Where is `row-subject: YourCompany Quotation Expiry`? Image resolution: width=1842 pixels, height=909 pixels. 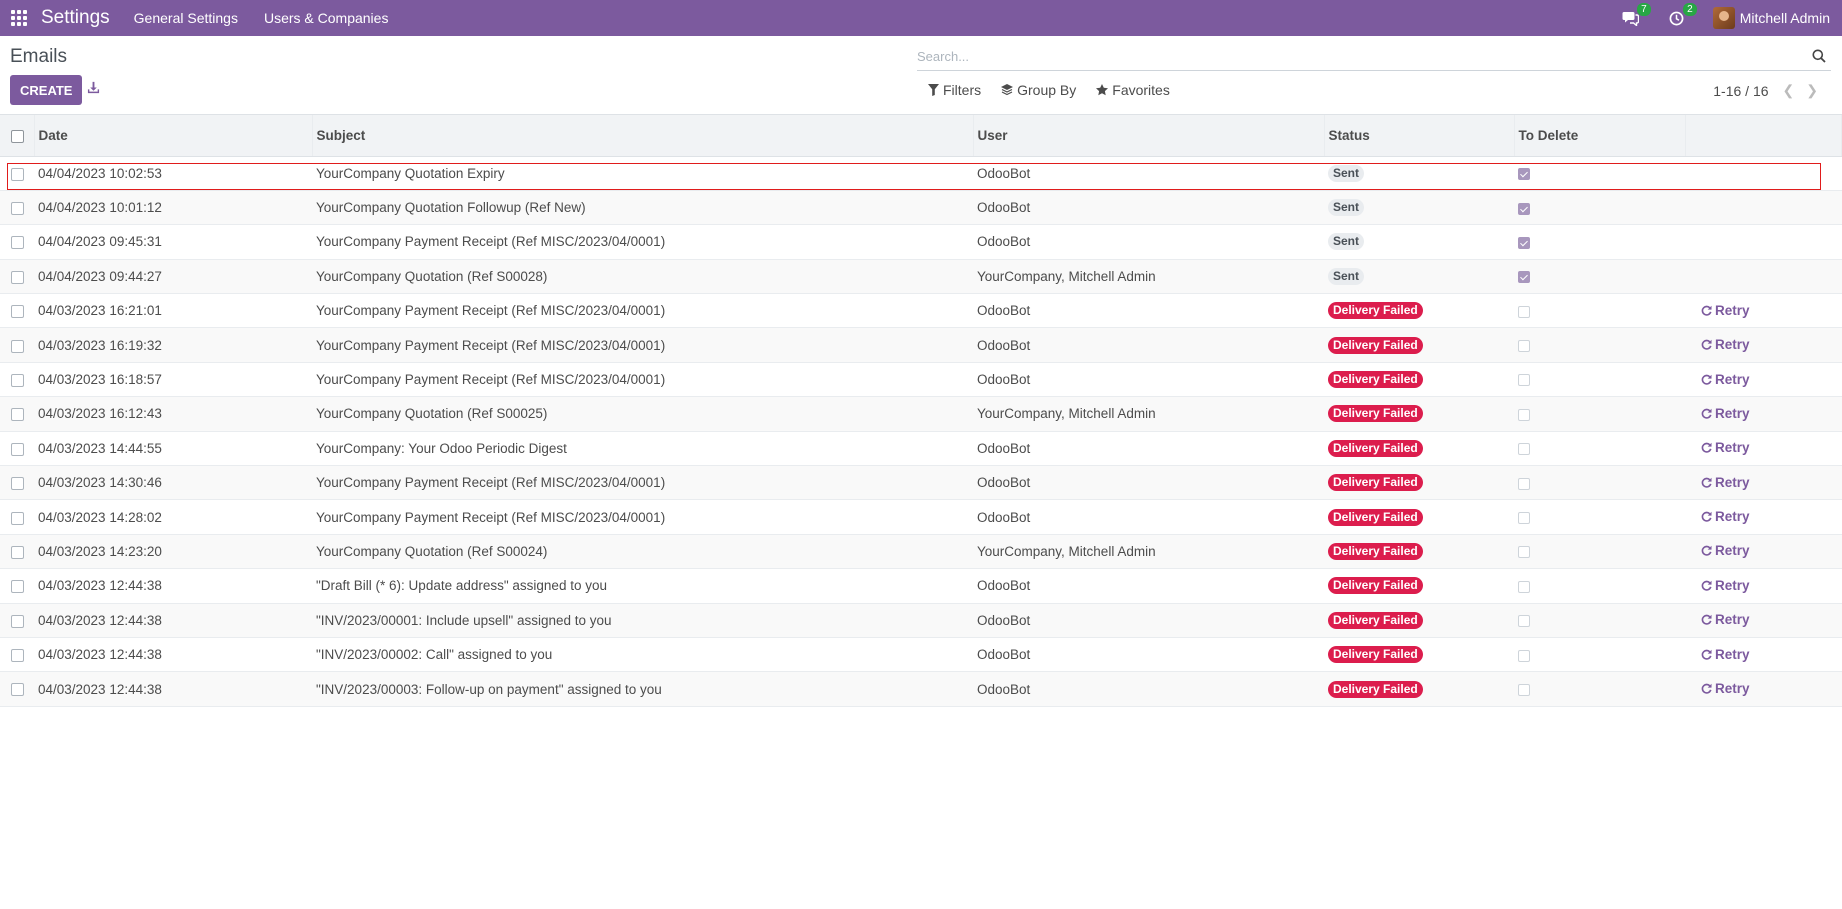
row-subject: YourCompany Quotation Expiry is located at coordinates (410, 173).